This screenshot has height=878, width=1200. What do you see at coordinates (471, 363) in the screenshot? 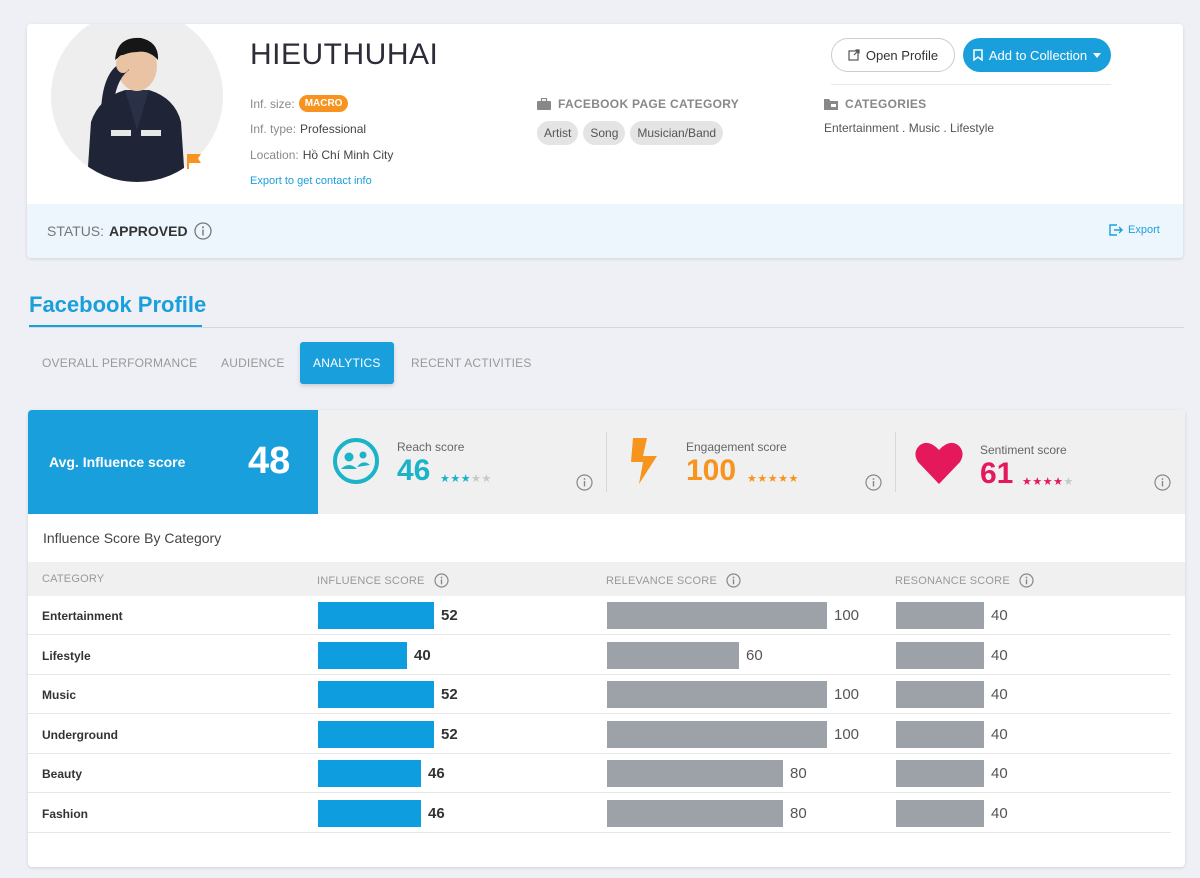
I see `tab-recent-activities: RECENT ACTIVITIES` at bounding box center [471, 363].